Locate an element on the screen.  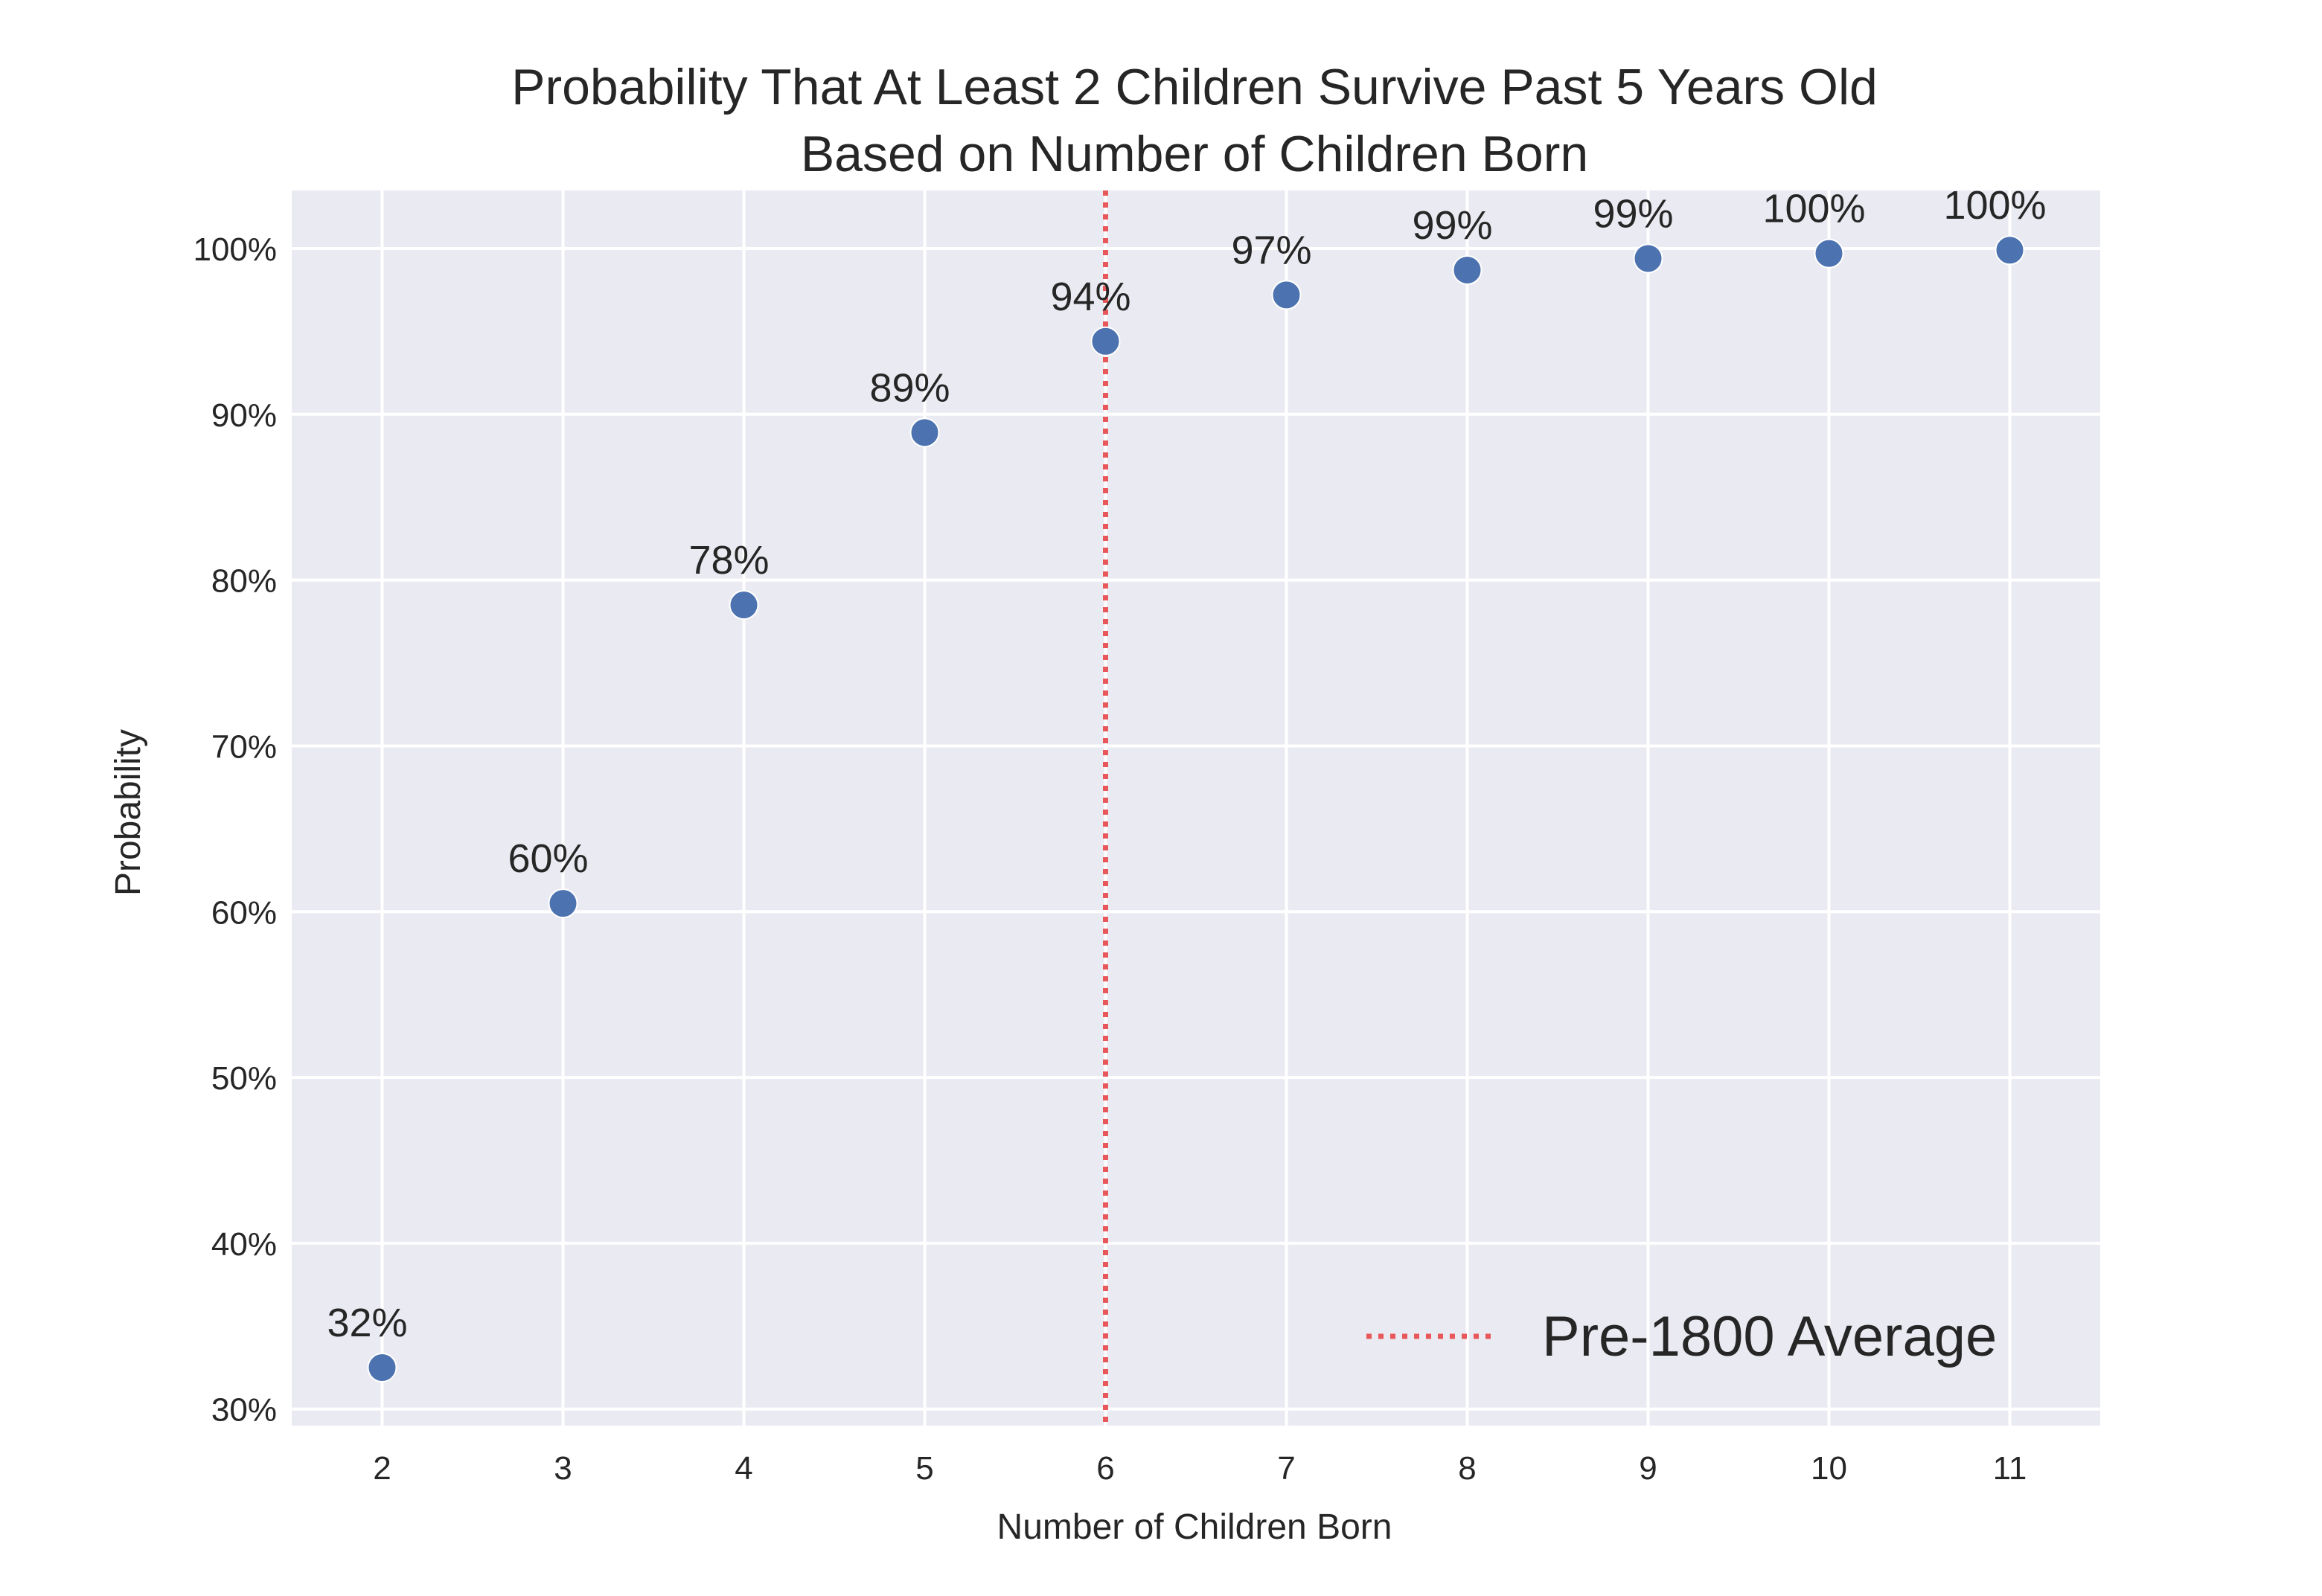
x-tick-label: 10 is located at coordinates (1829, 1468).